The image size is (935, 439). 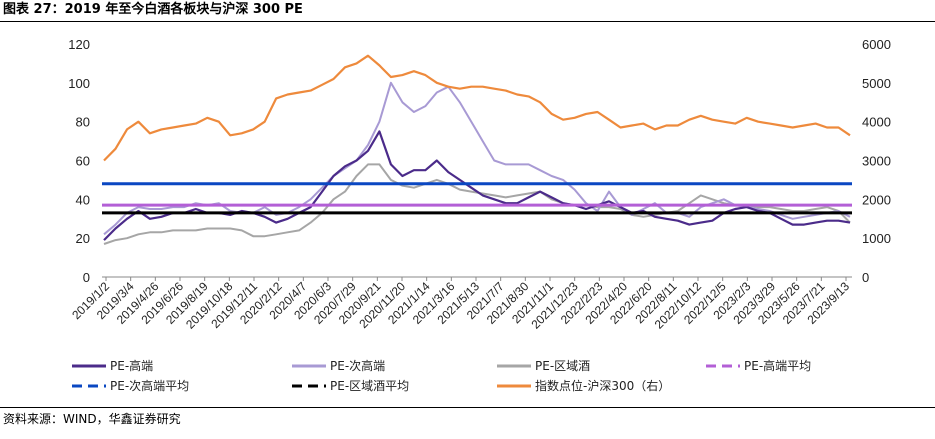 What do you see at coordinates (876, 83) in the screenshot?
I see `y-right-tick-label: 5000` at bounding box center [876, 83].